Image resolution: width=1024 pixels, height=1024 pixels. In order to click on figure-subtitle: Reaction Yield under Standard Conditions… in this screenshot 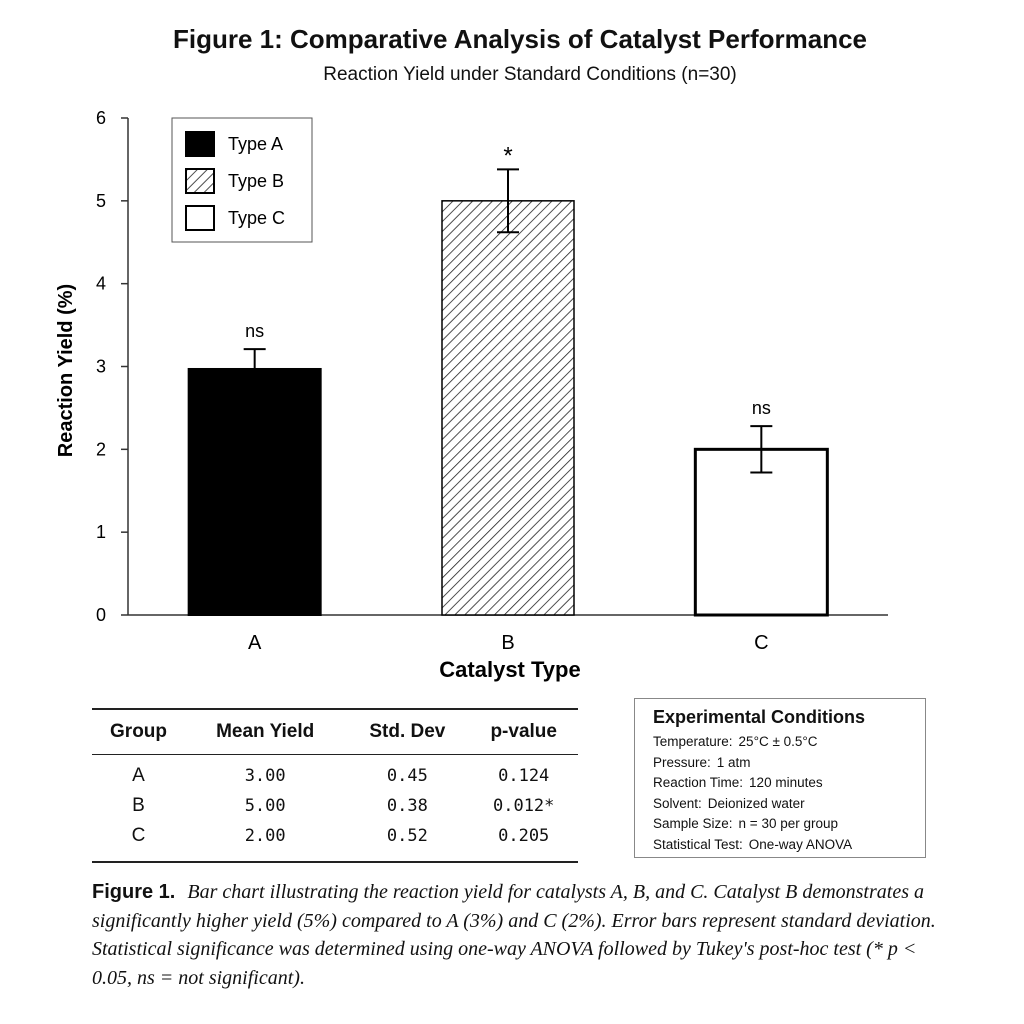, I will do `click(530, 74)`.